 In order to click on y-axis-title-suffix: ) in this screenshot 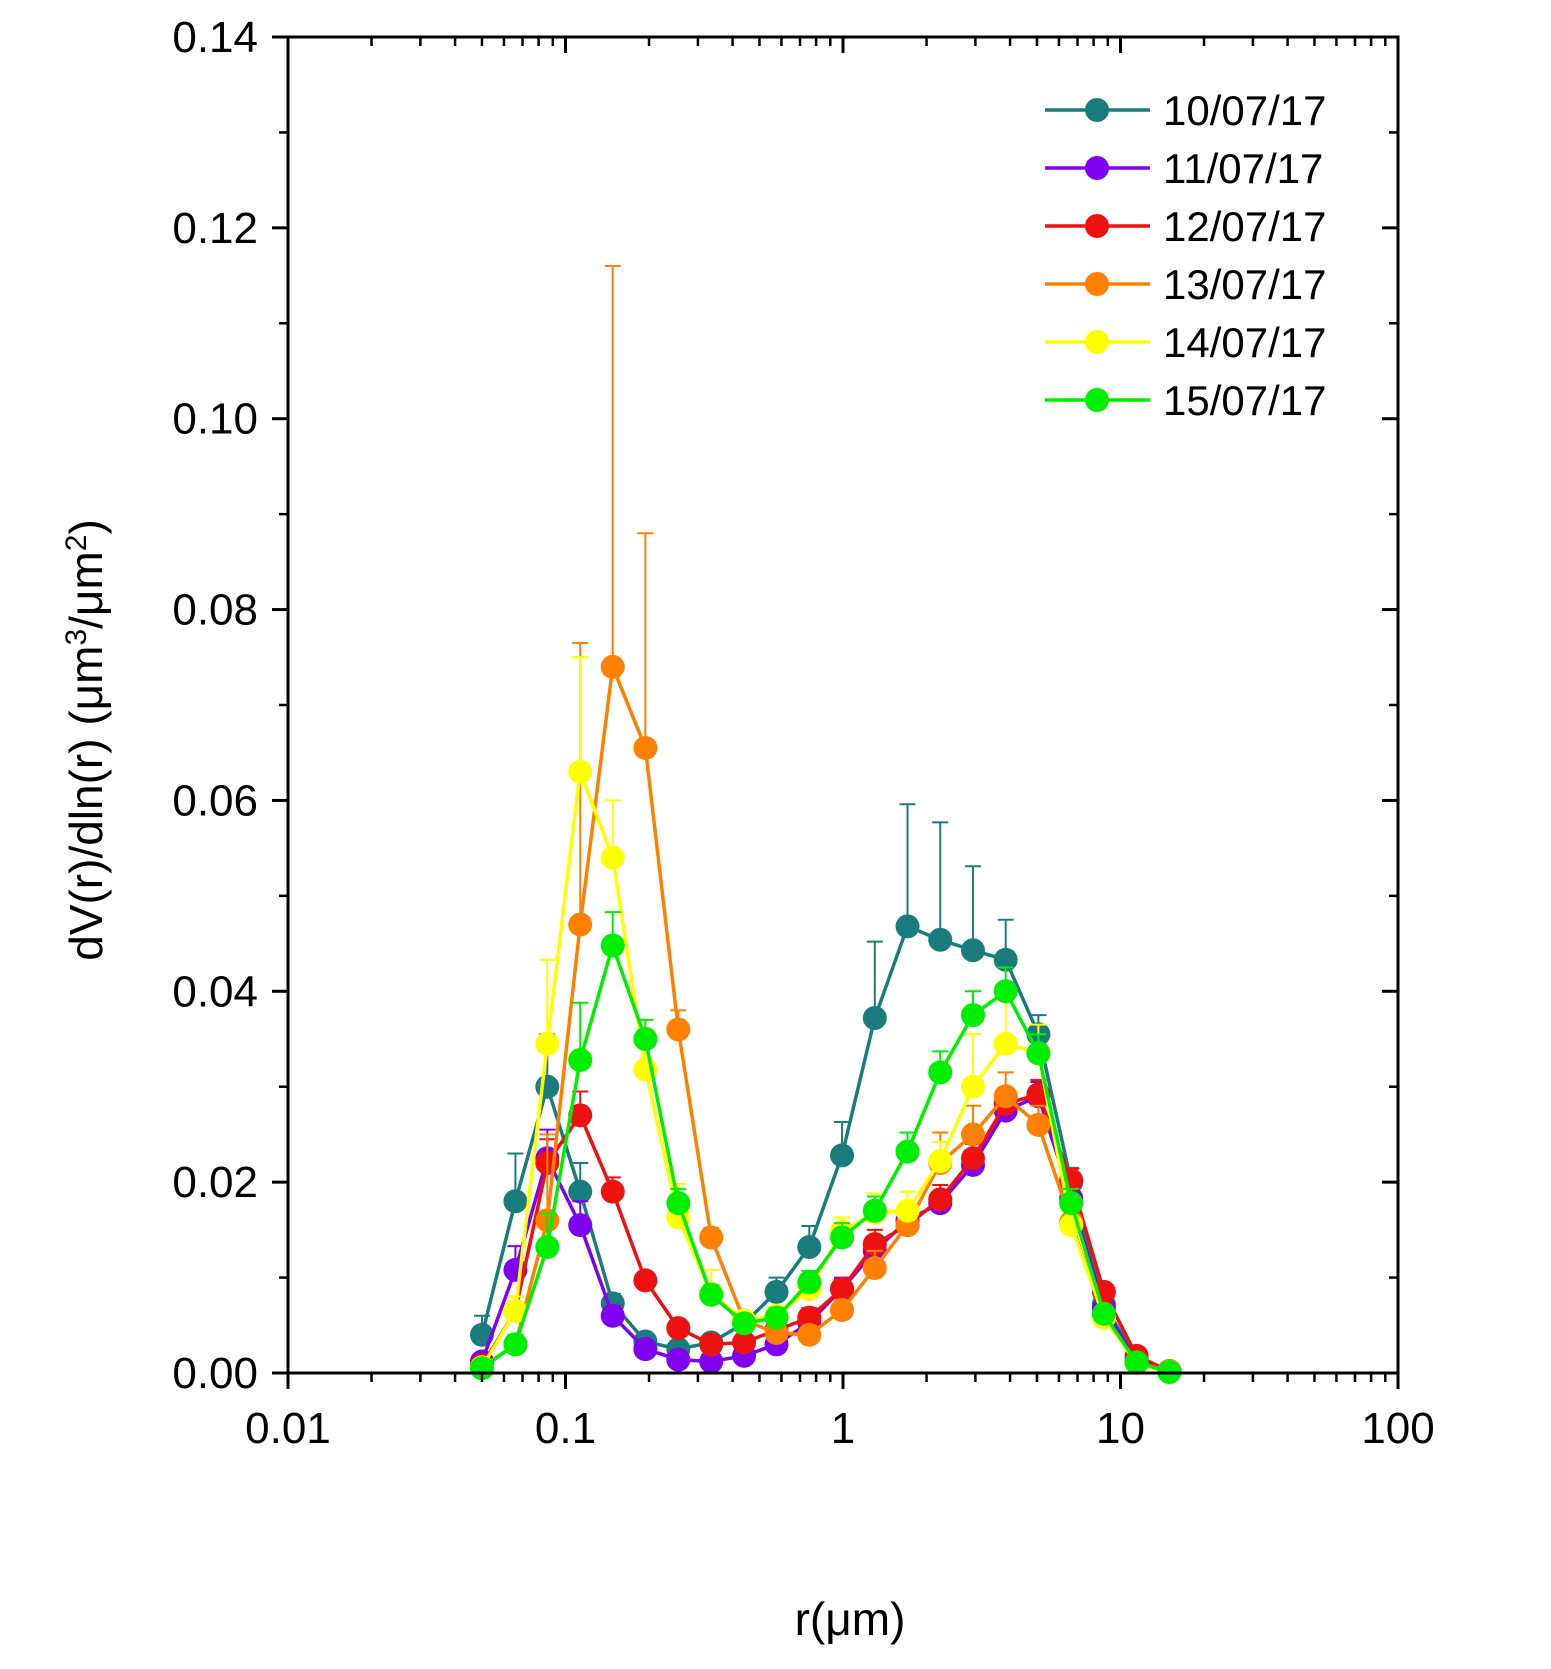, I will do `click(86, 526)`.